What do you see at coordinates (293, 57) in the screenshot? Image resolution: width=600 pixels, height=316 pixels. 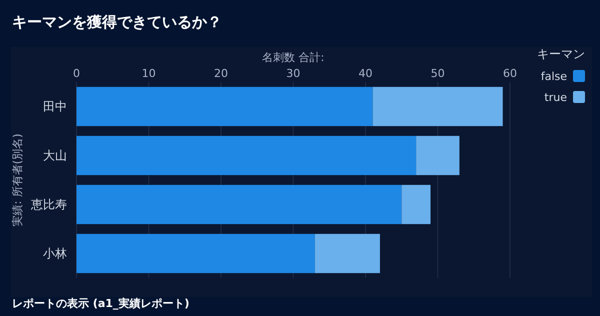 I see `x-axis-title: 名刺数 合計:` at bounding box center [293, 57].